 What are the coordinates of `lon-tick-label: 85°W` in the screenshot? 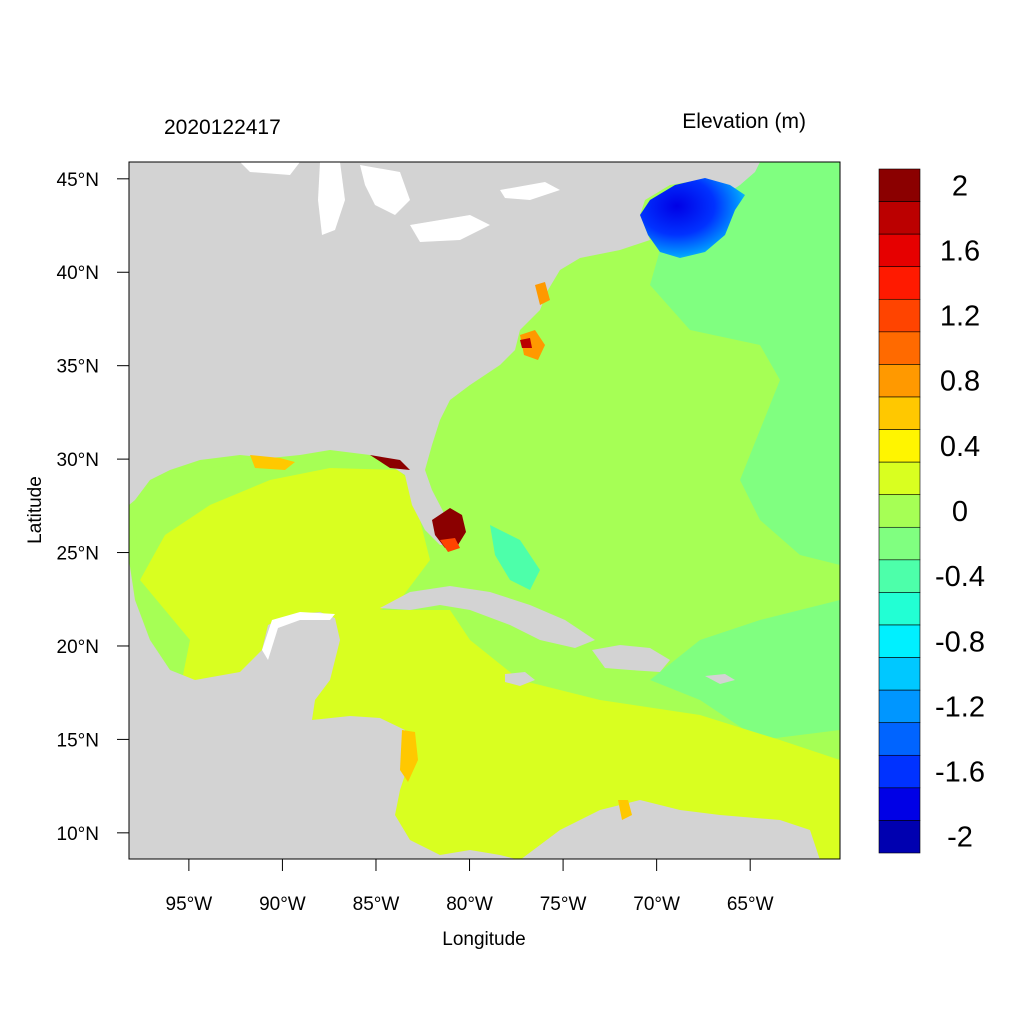 It's located at (376, 904).